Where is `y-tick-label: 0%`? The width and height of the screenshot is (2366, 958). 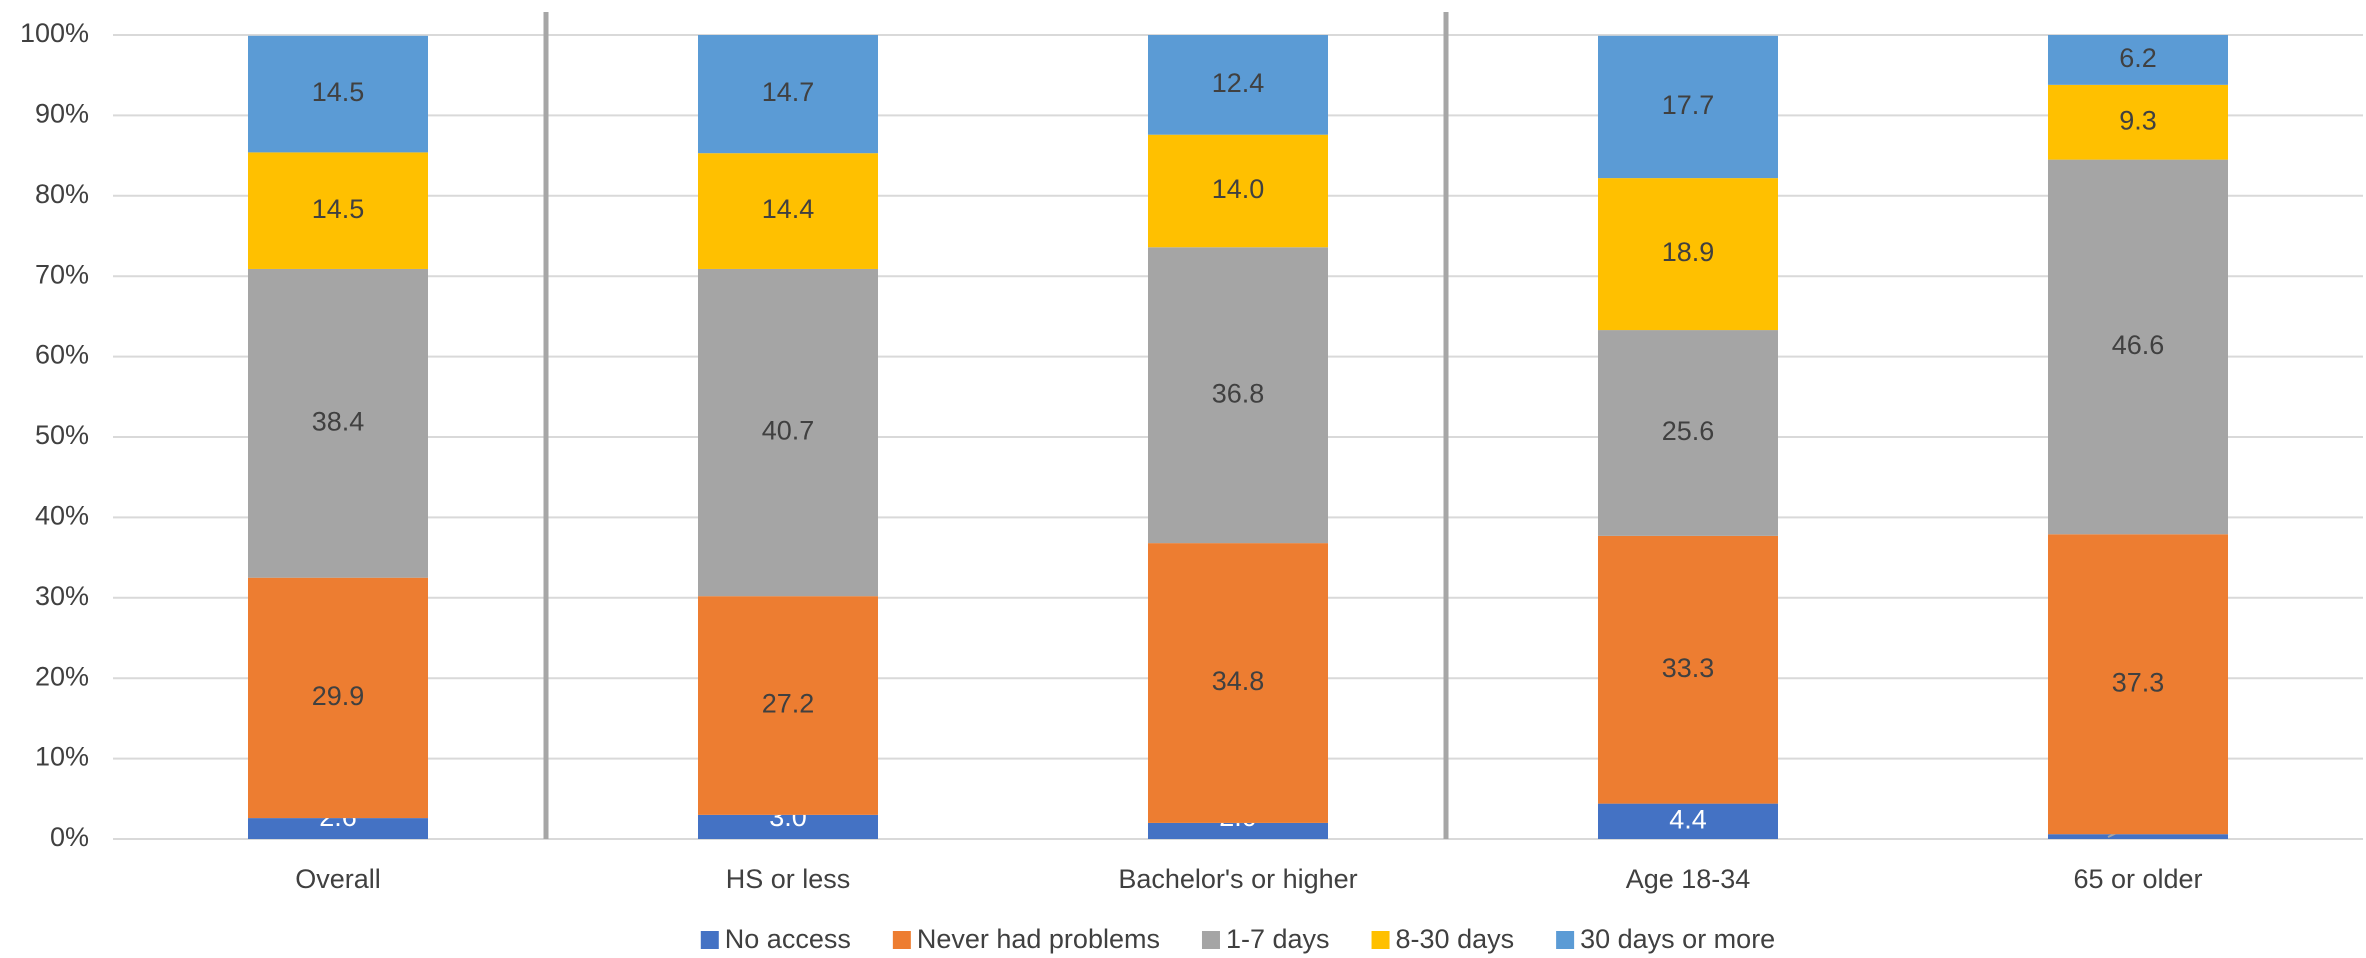
y-tick-label: 0% is located at coordinates (69, 837).